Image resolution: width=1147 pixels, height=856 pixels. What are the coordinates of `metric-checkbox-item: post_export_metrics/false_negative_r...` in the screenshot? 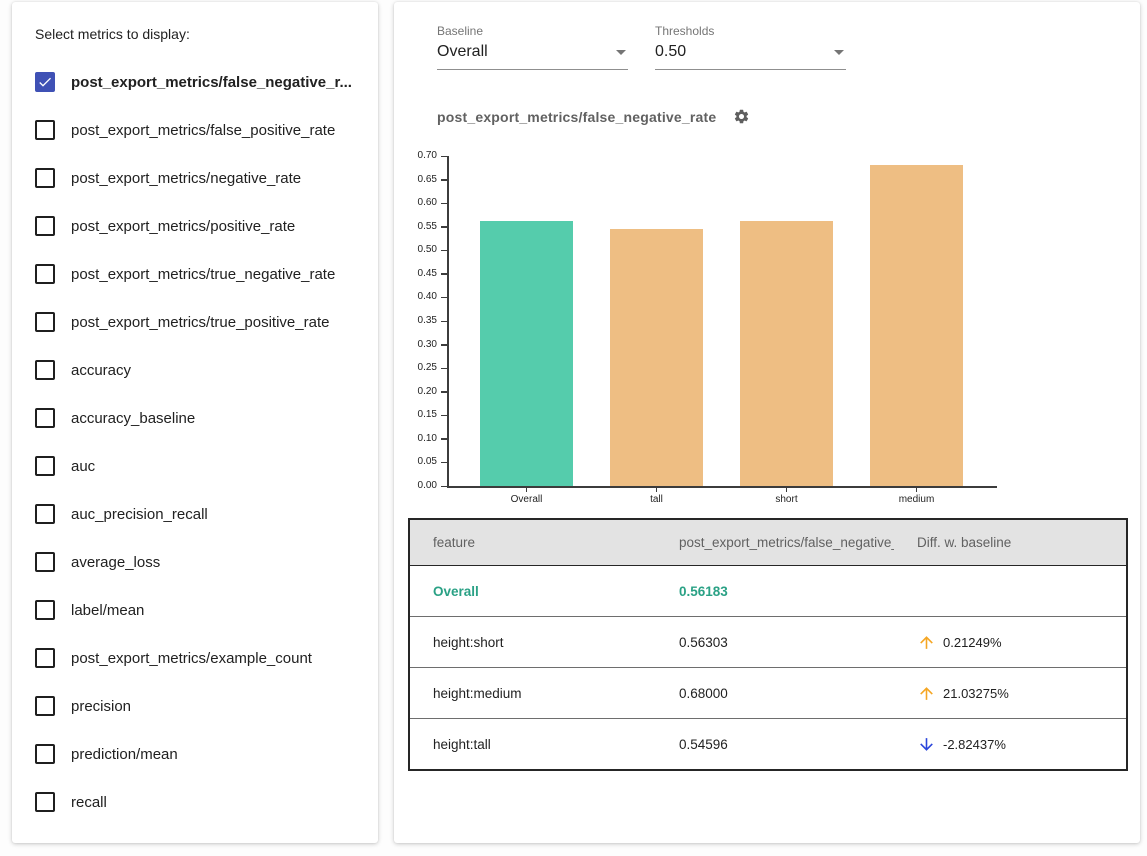 It's located at (195, 82).